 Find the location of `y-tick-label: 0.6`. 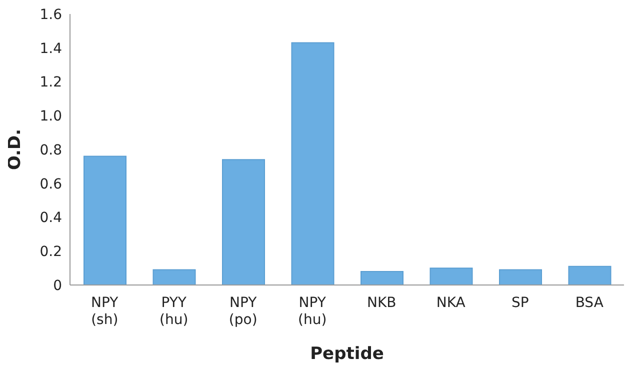

y-tick-label: 0.6 is located at coordinates (51, 184).